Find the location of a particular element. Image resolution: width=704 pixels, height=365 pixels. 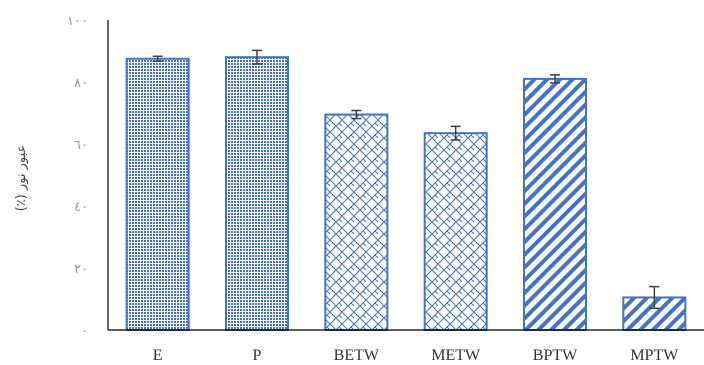

x-tick-label: MPTW is located at coordinates (654, 355).